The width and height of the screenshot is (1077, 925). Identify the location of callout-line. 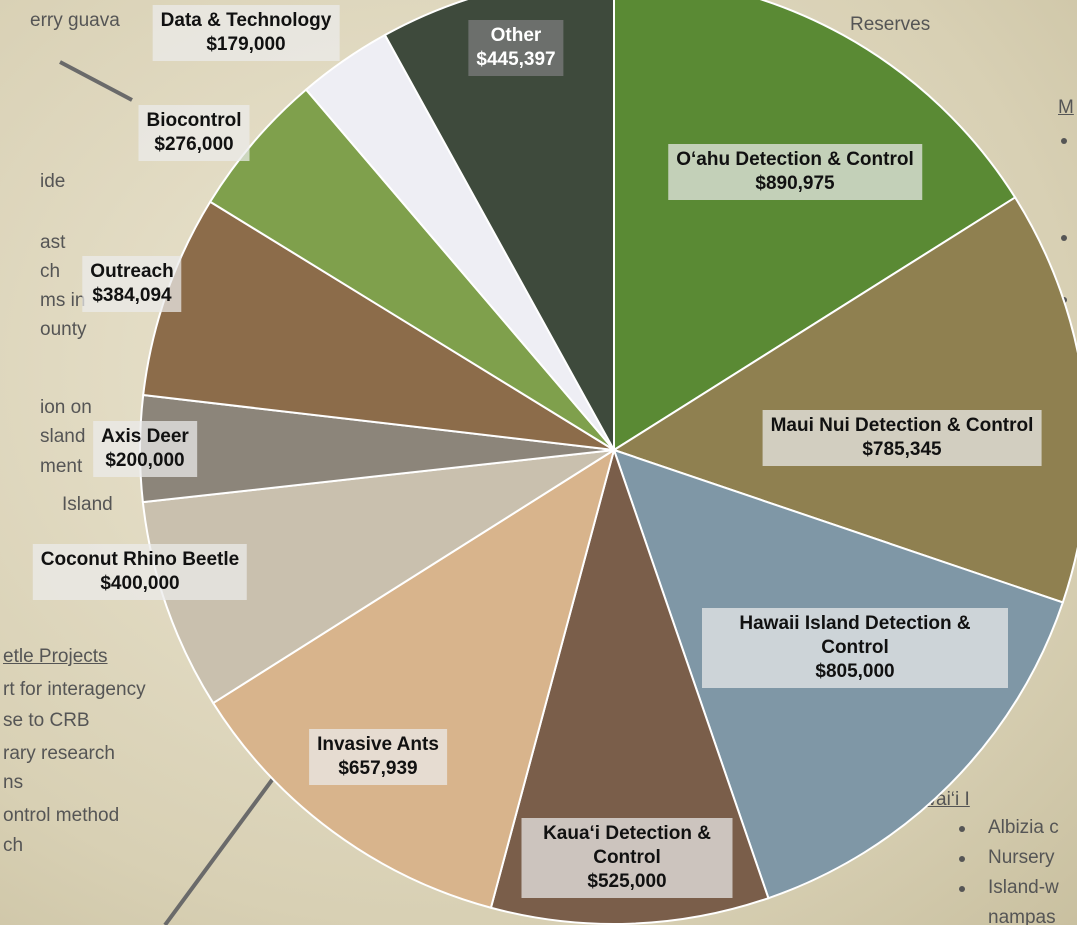
(96, 81).